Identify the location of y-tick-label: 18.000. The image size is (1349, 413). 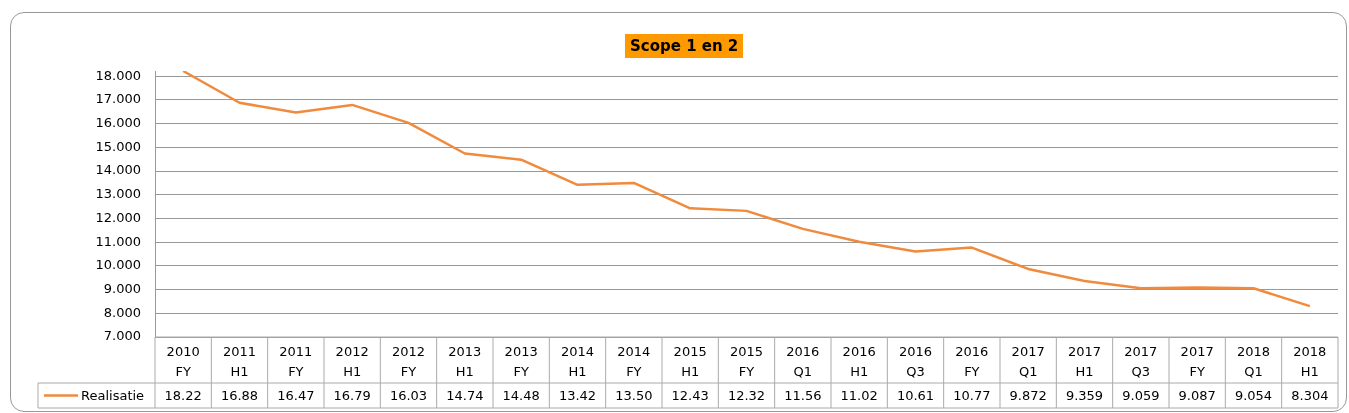
(118, 75).